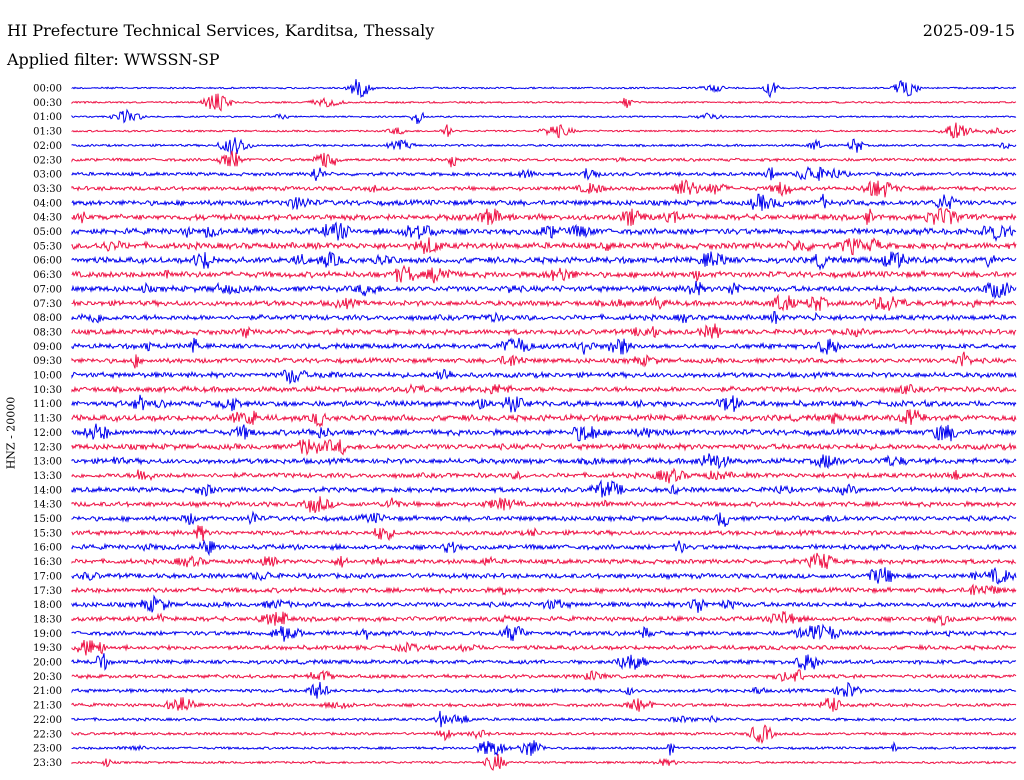 The width and height of the screenshot is (1024, 780). I want to click on row-time-label: 21:30, so click(47, 706).